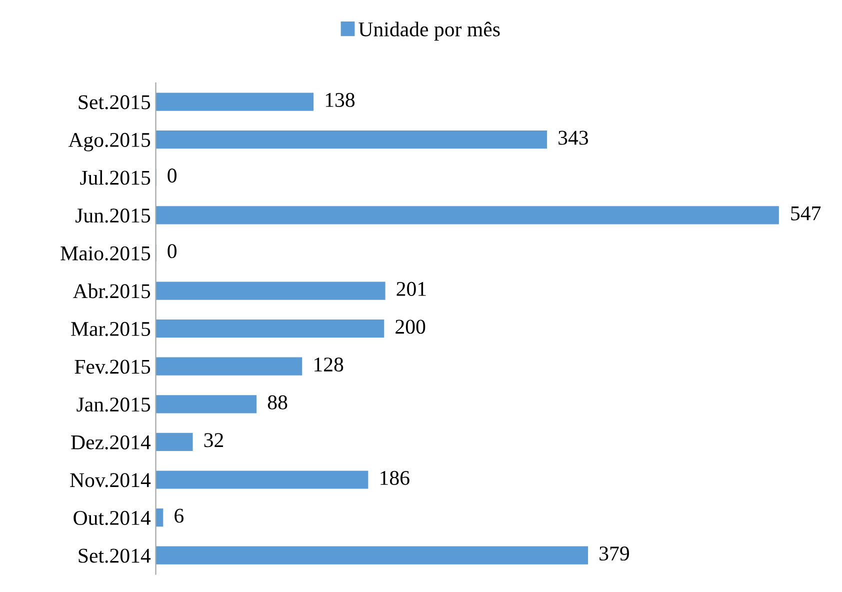 The width and height of the screenshot is (842, 592). I want to click on data-label: 201, so click(411, 289).